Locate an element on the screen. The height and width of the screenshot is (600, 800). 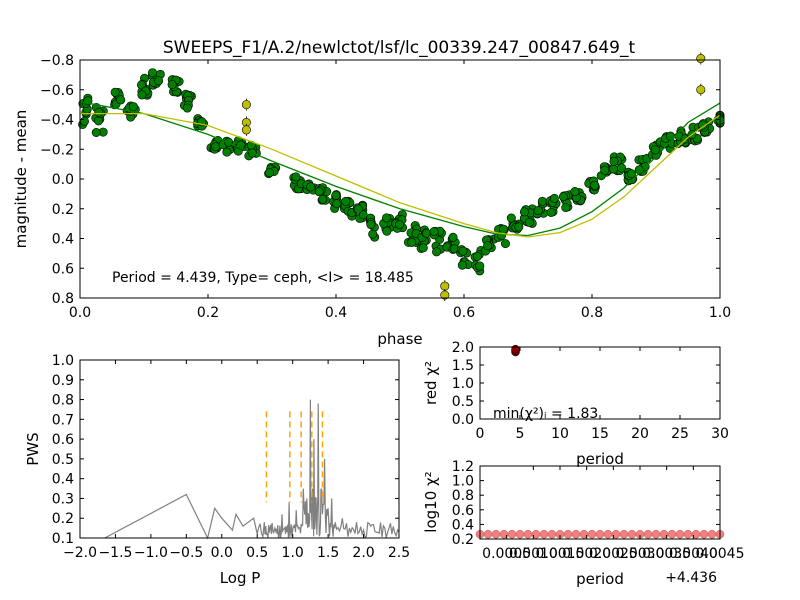
periodogram-ytick-label: 0.8 is located at coordinates (63, 401).